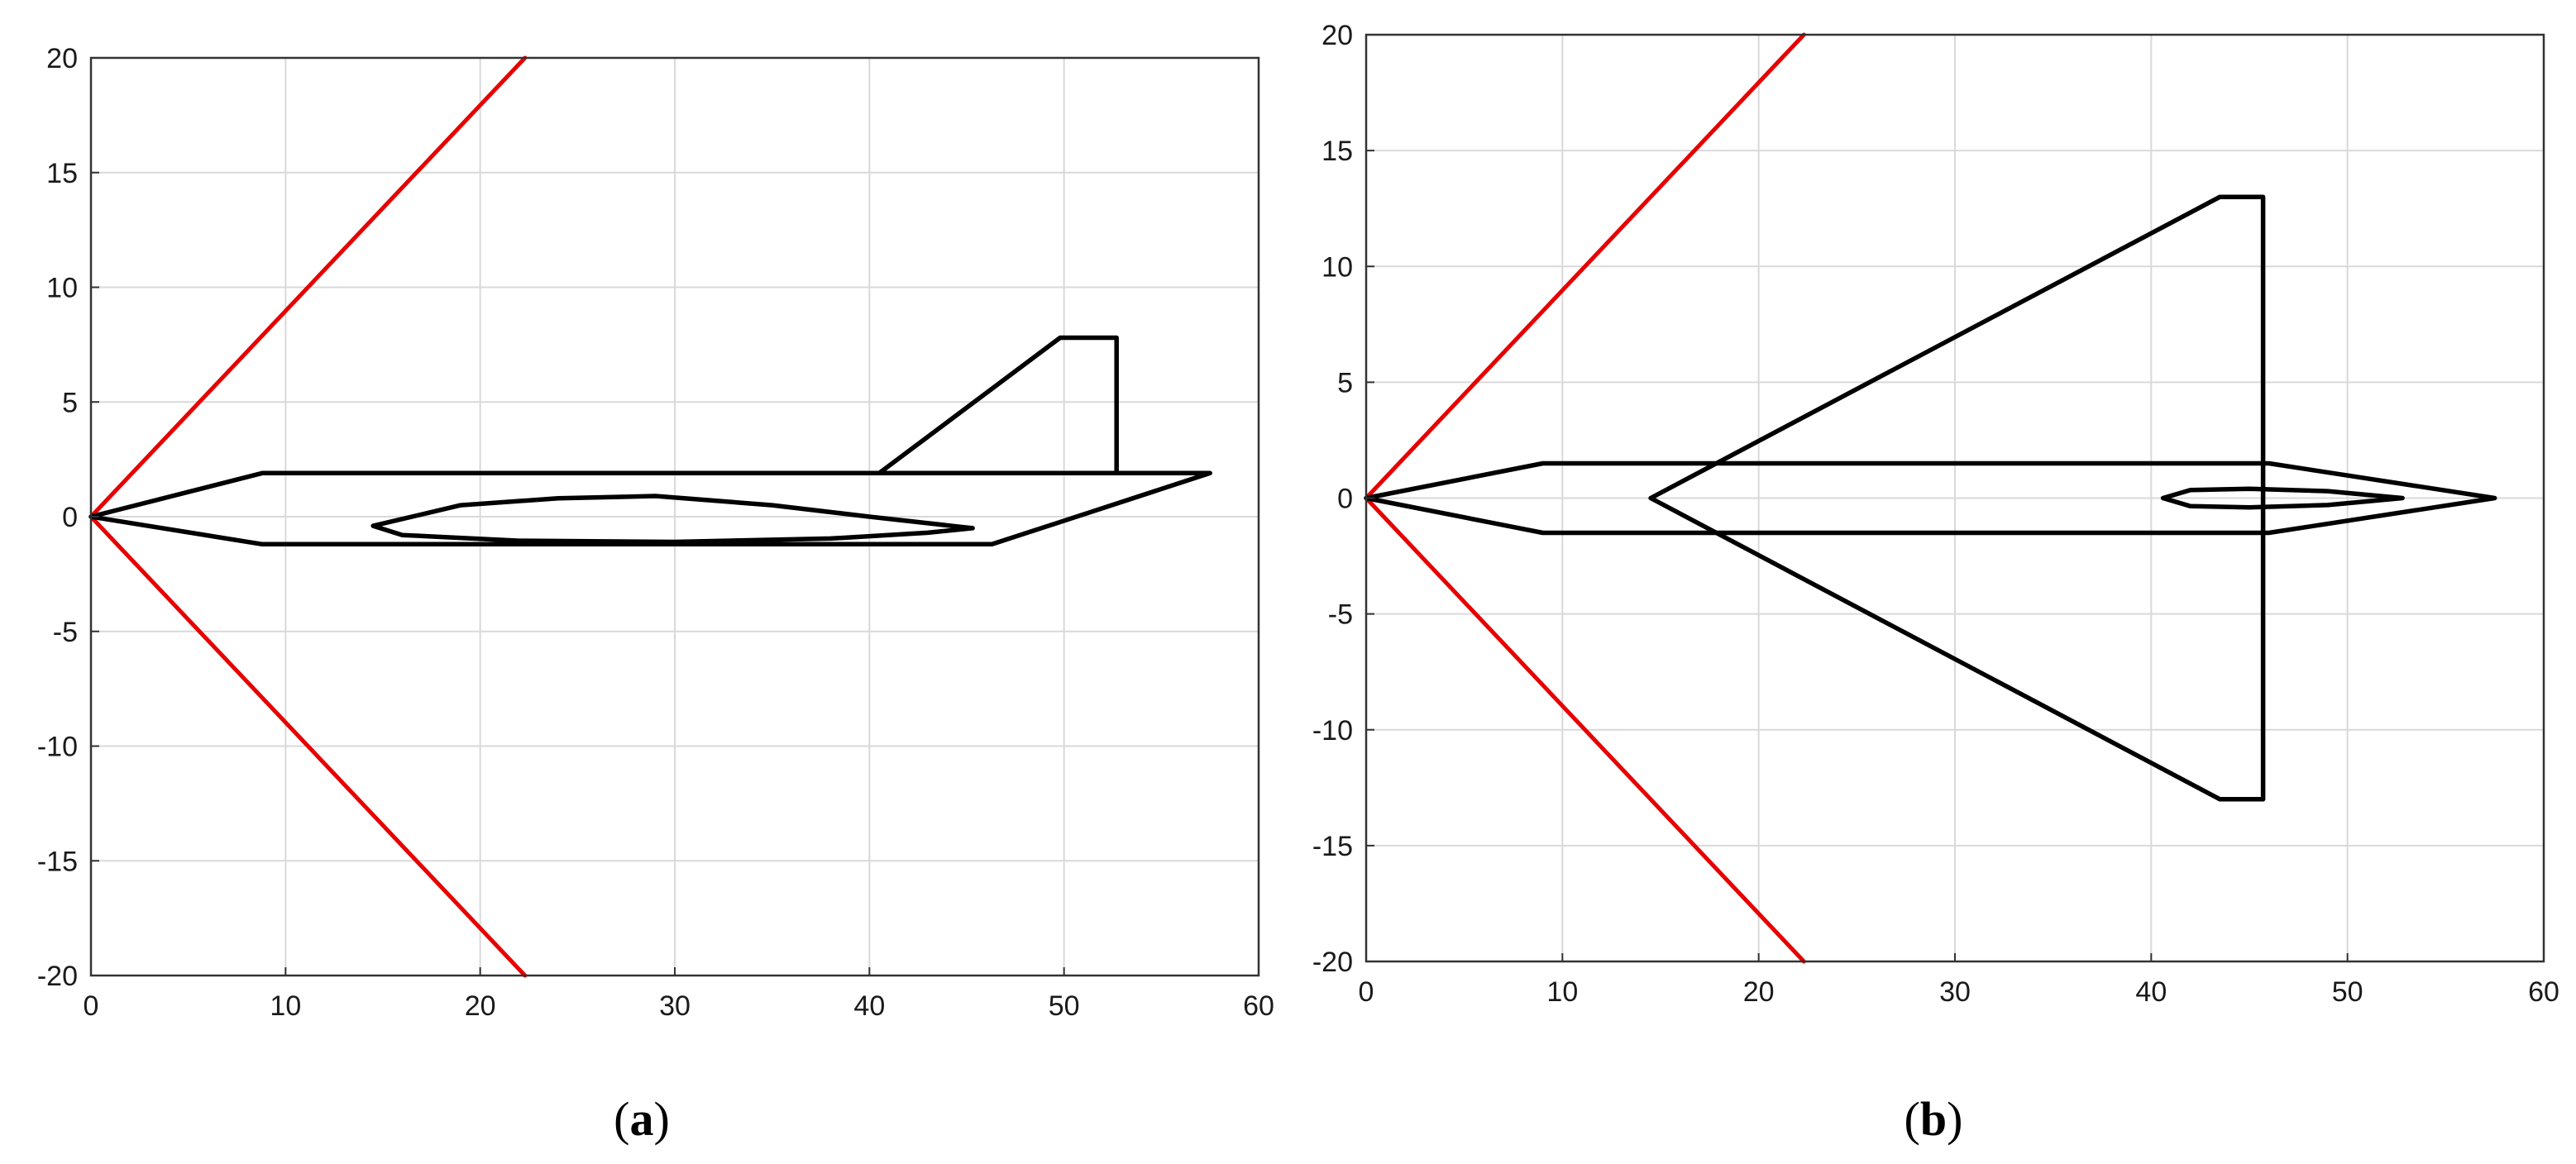 The image size is (2576, 1164). I want to click on caption-b: (b), so click(1934, 1119).